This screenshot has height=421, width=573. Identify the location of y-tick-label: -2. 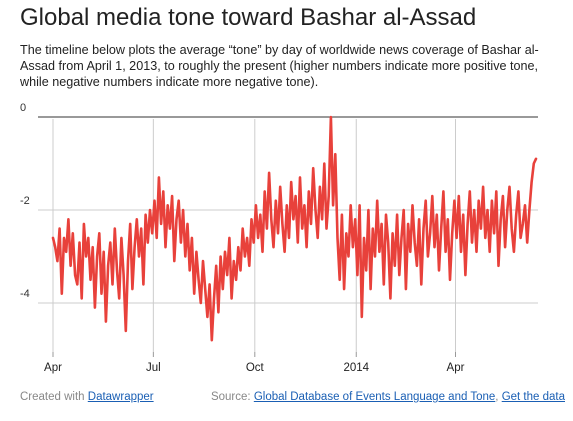
(25, 201).